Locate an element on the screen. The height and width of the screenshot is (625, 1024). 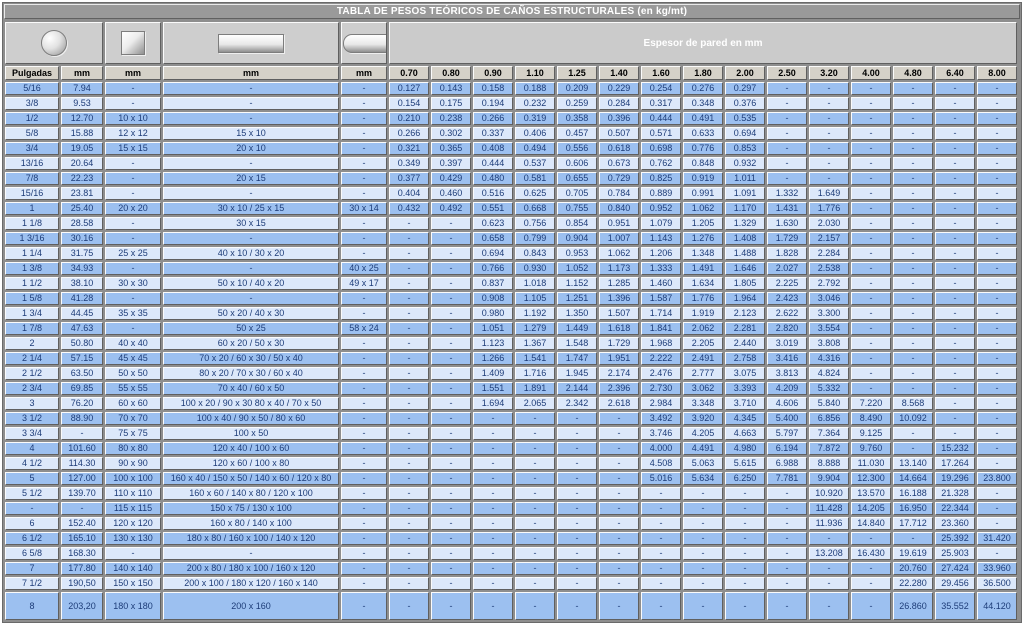
table-cell: 5.332 is located at coordinates (829, 388).